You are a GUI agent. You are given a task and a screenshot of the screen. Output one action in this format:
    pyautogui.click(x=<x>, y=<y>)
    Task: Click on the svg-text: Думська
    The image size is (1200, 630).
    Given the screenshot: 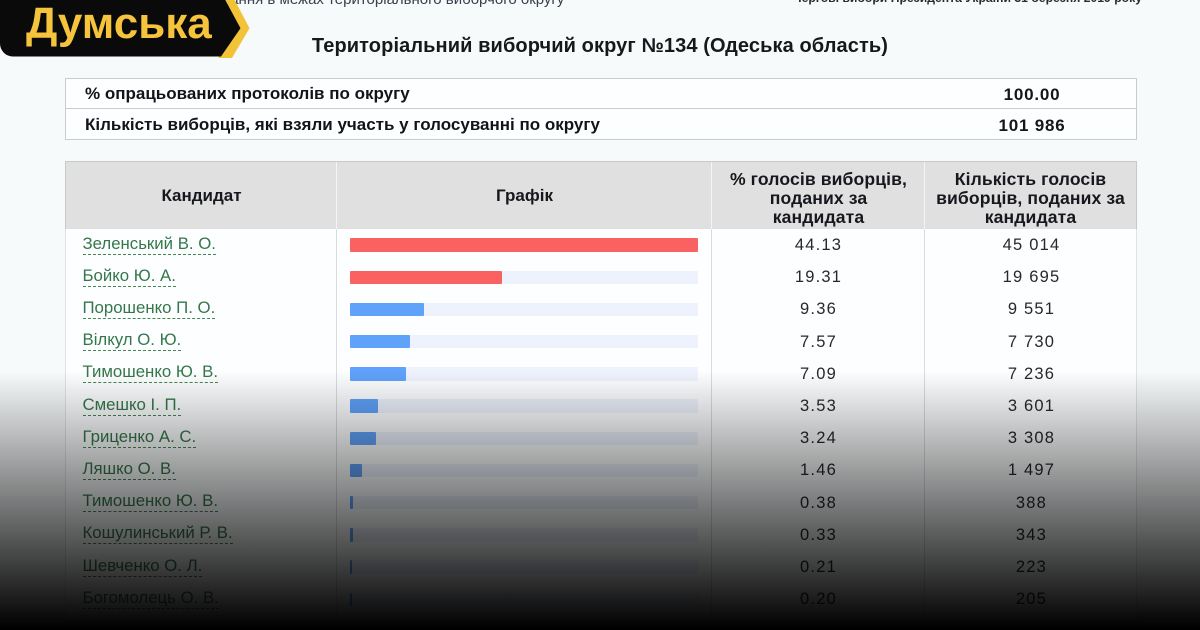 What is the action you would take?
    pyautogui.click(x=119, y=24)
    